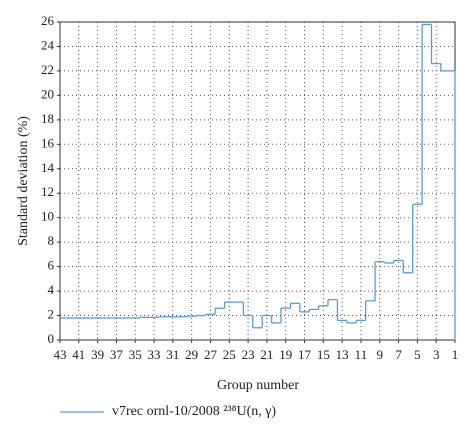 The image size is (474, 445). Describe the element at coordinates (323, 354) in the screenshot. I see `x-tick-label: 15` at that location.